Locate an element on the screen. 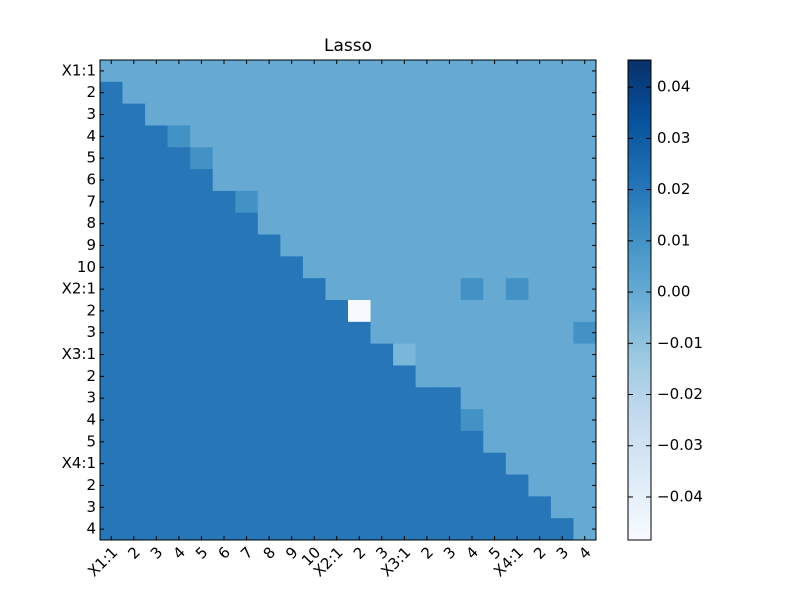  x-tick-label: X1:1 is located at coordinates (102, 561).